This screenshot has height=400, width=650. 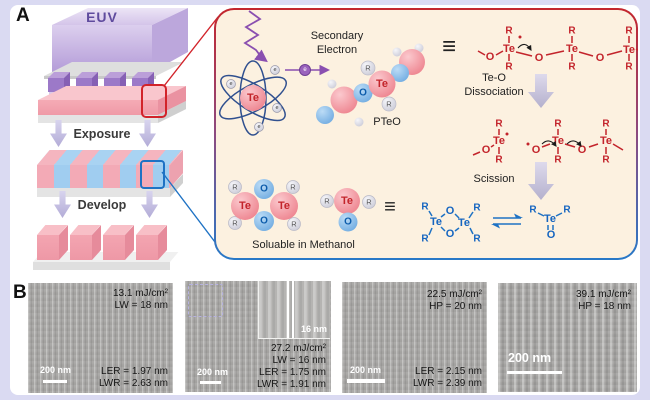 I want to click on sem1-dose: 13.1 mJ/cm², so click(x=140, y=293).